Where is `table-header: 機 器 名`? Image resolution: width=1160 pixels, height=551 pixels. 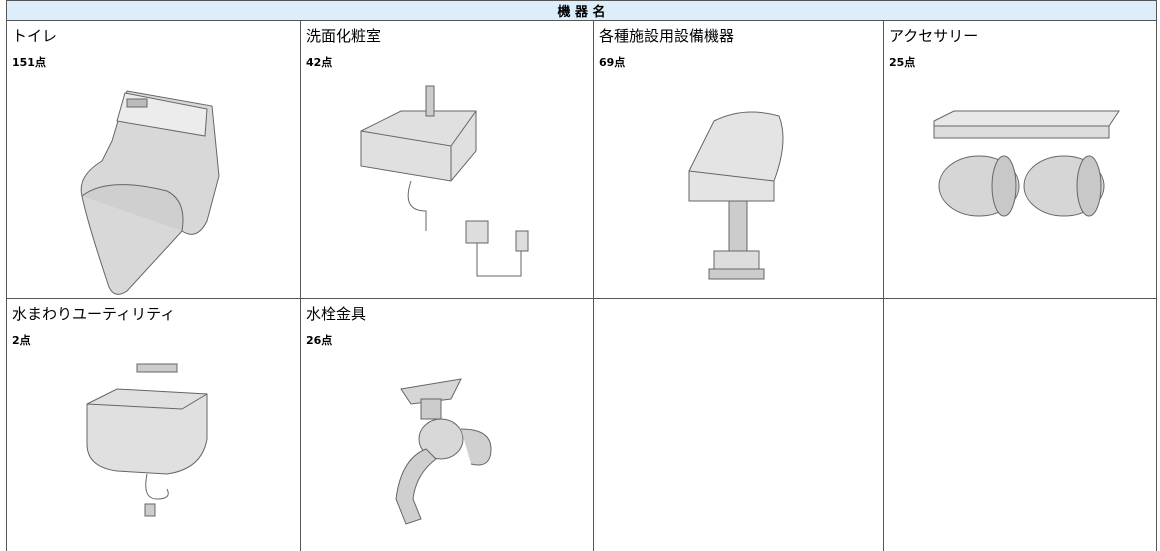 table-header: 機 器 名 is located at coordinates (582, 11).